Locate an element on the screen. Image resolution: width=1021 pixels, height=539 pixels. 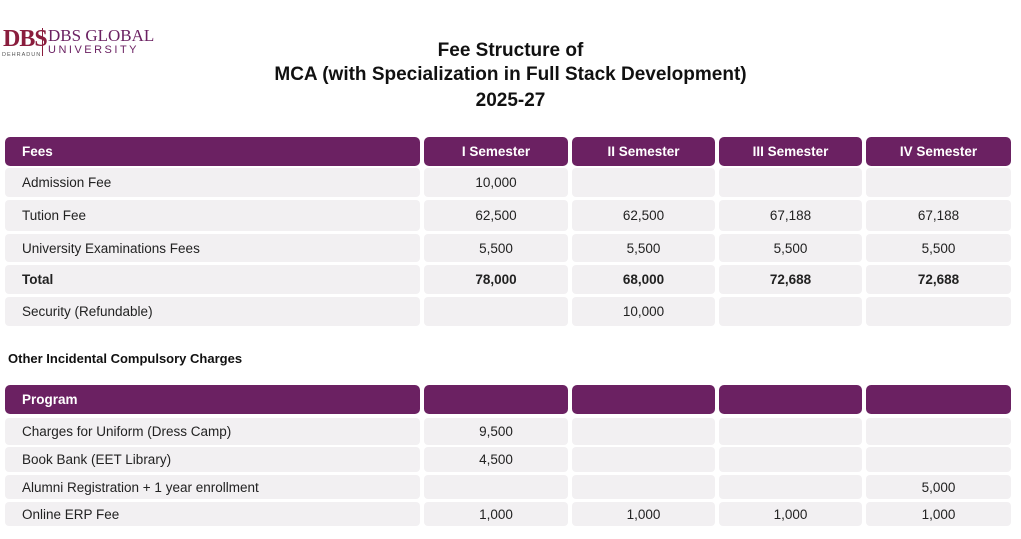
logo-mark: DBS is located at coordinates (25, 39).